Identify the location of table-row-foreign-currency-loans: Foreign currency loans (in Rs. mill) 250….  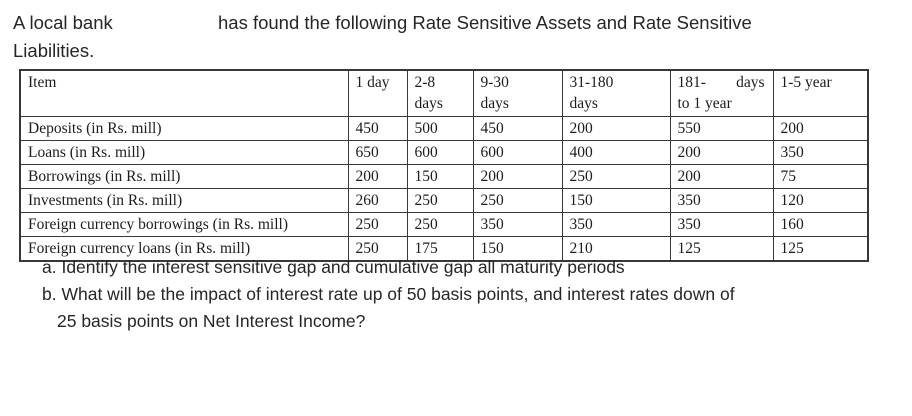
(444, 249).